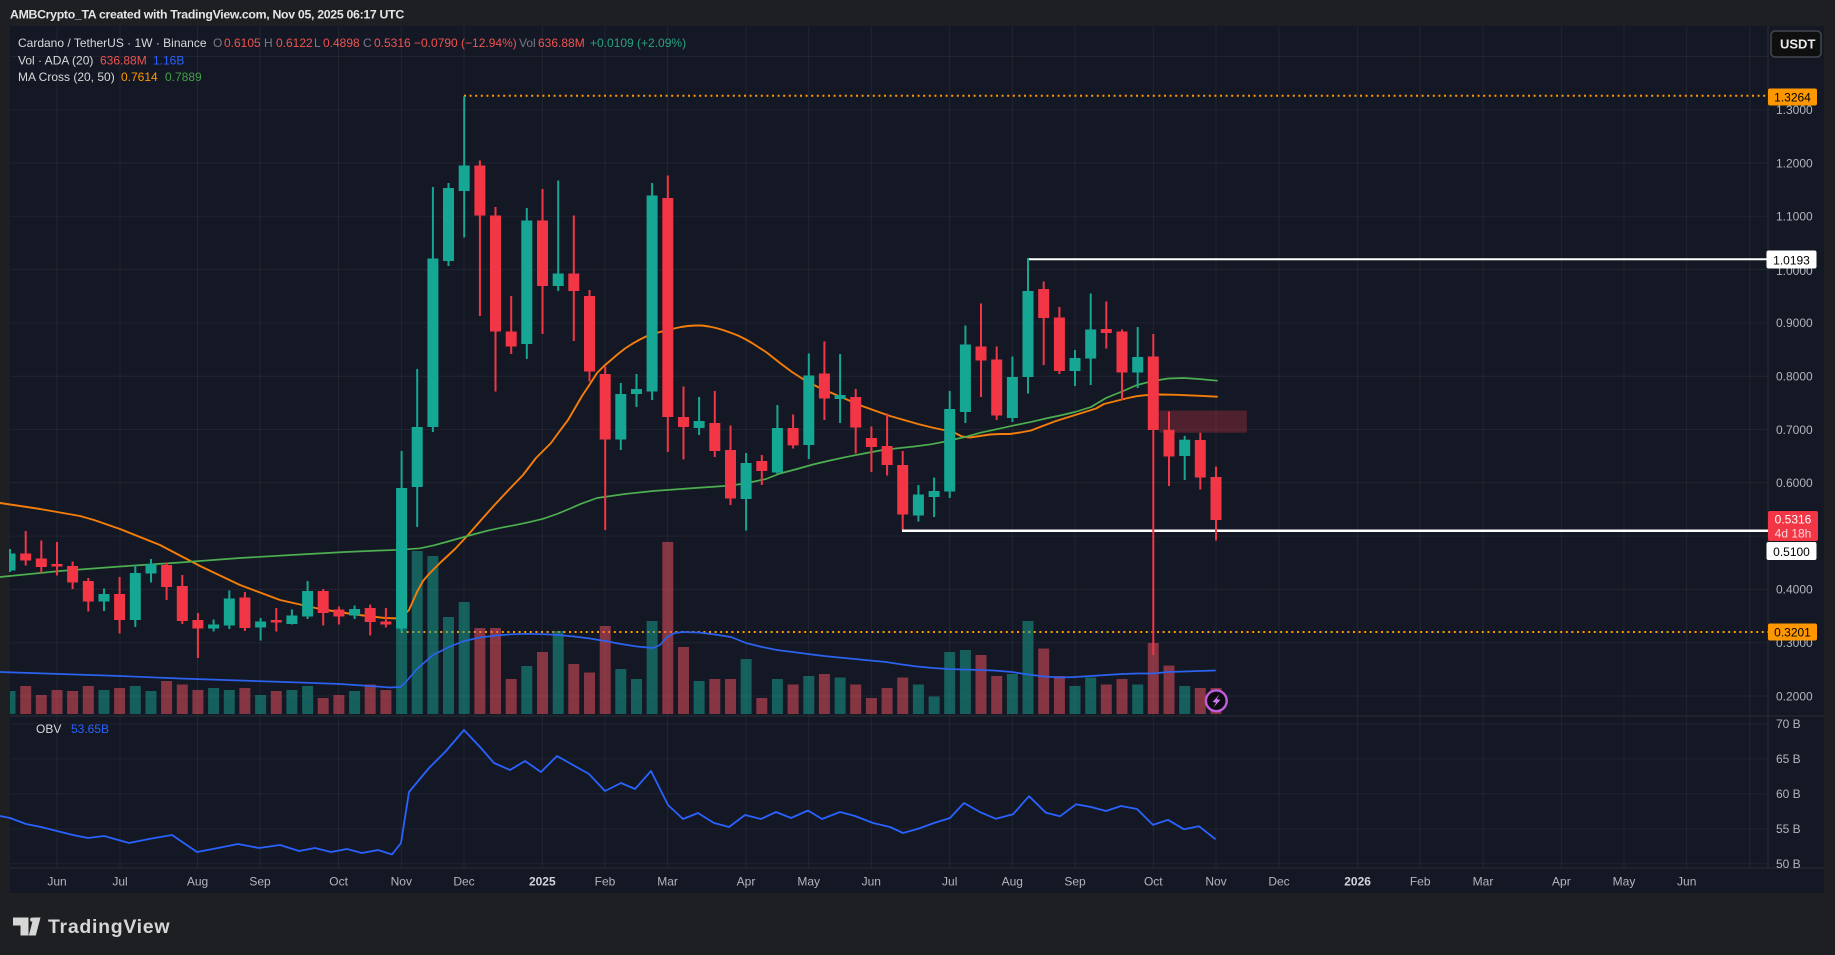  What do you see at coordinates (1794, 377) in the screenshot?
I see `svg-text: 0.8000` at bounding box center [1794, 377].